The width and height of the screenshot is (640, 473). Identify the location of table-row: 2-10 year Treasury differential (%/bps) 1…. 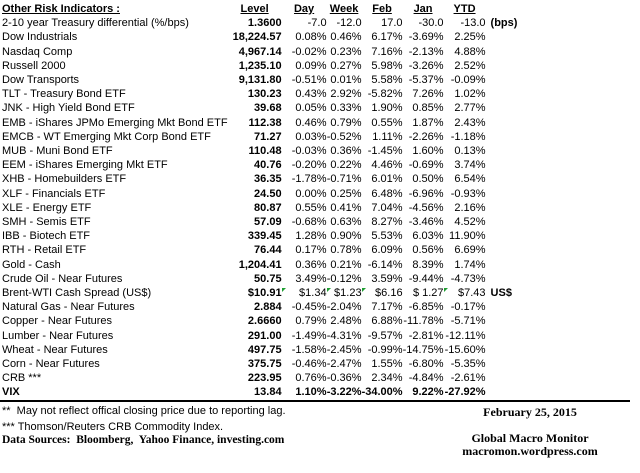
(309, 23).